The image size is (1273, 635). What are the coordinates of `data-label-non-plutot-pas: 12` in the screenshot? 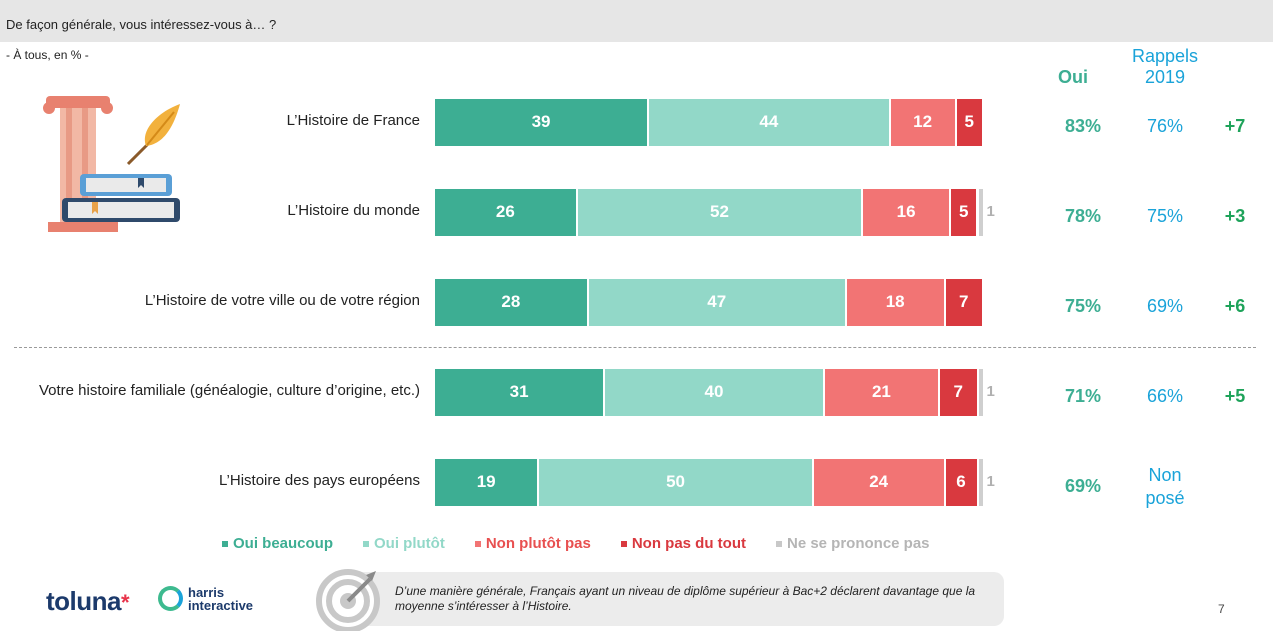 It's located at (923, 121).